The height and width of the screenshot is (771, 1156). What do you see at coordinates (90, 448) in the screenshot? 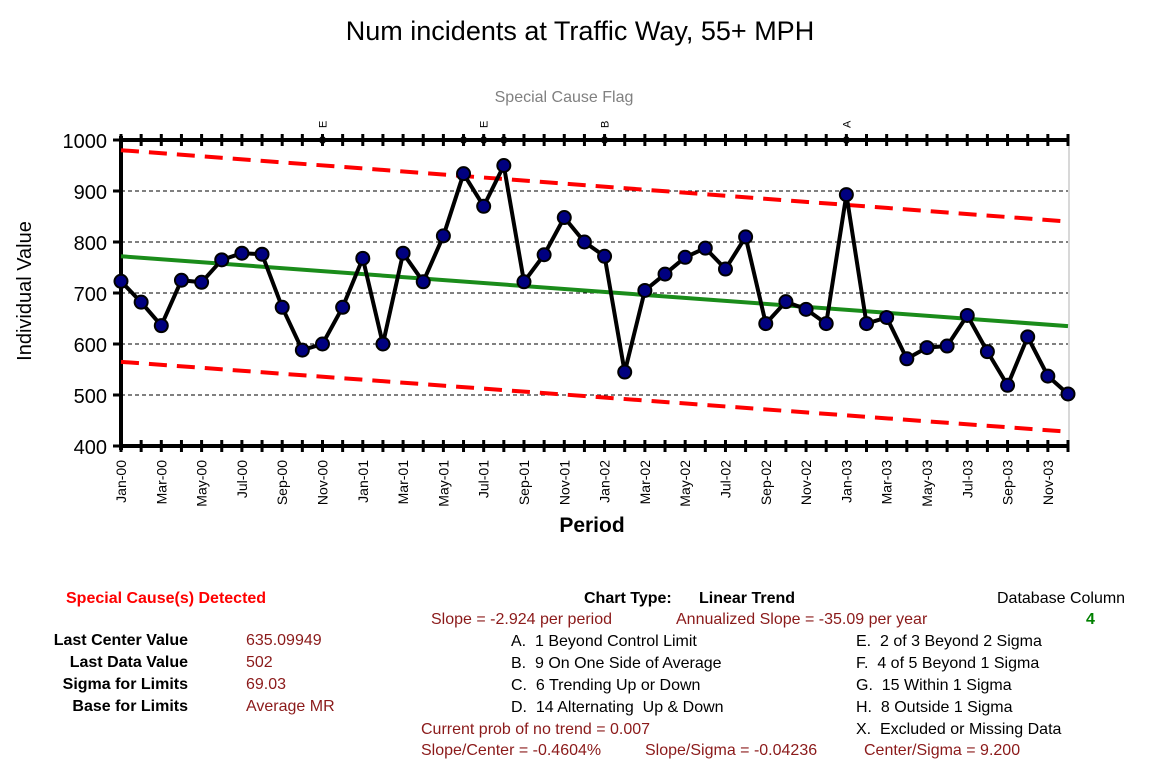
I see `y-tick-label: 400` at bounding box center [90, 448].